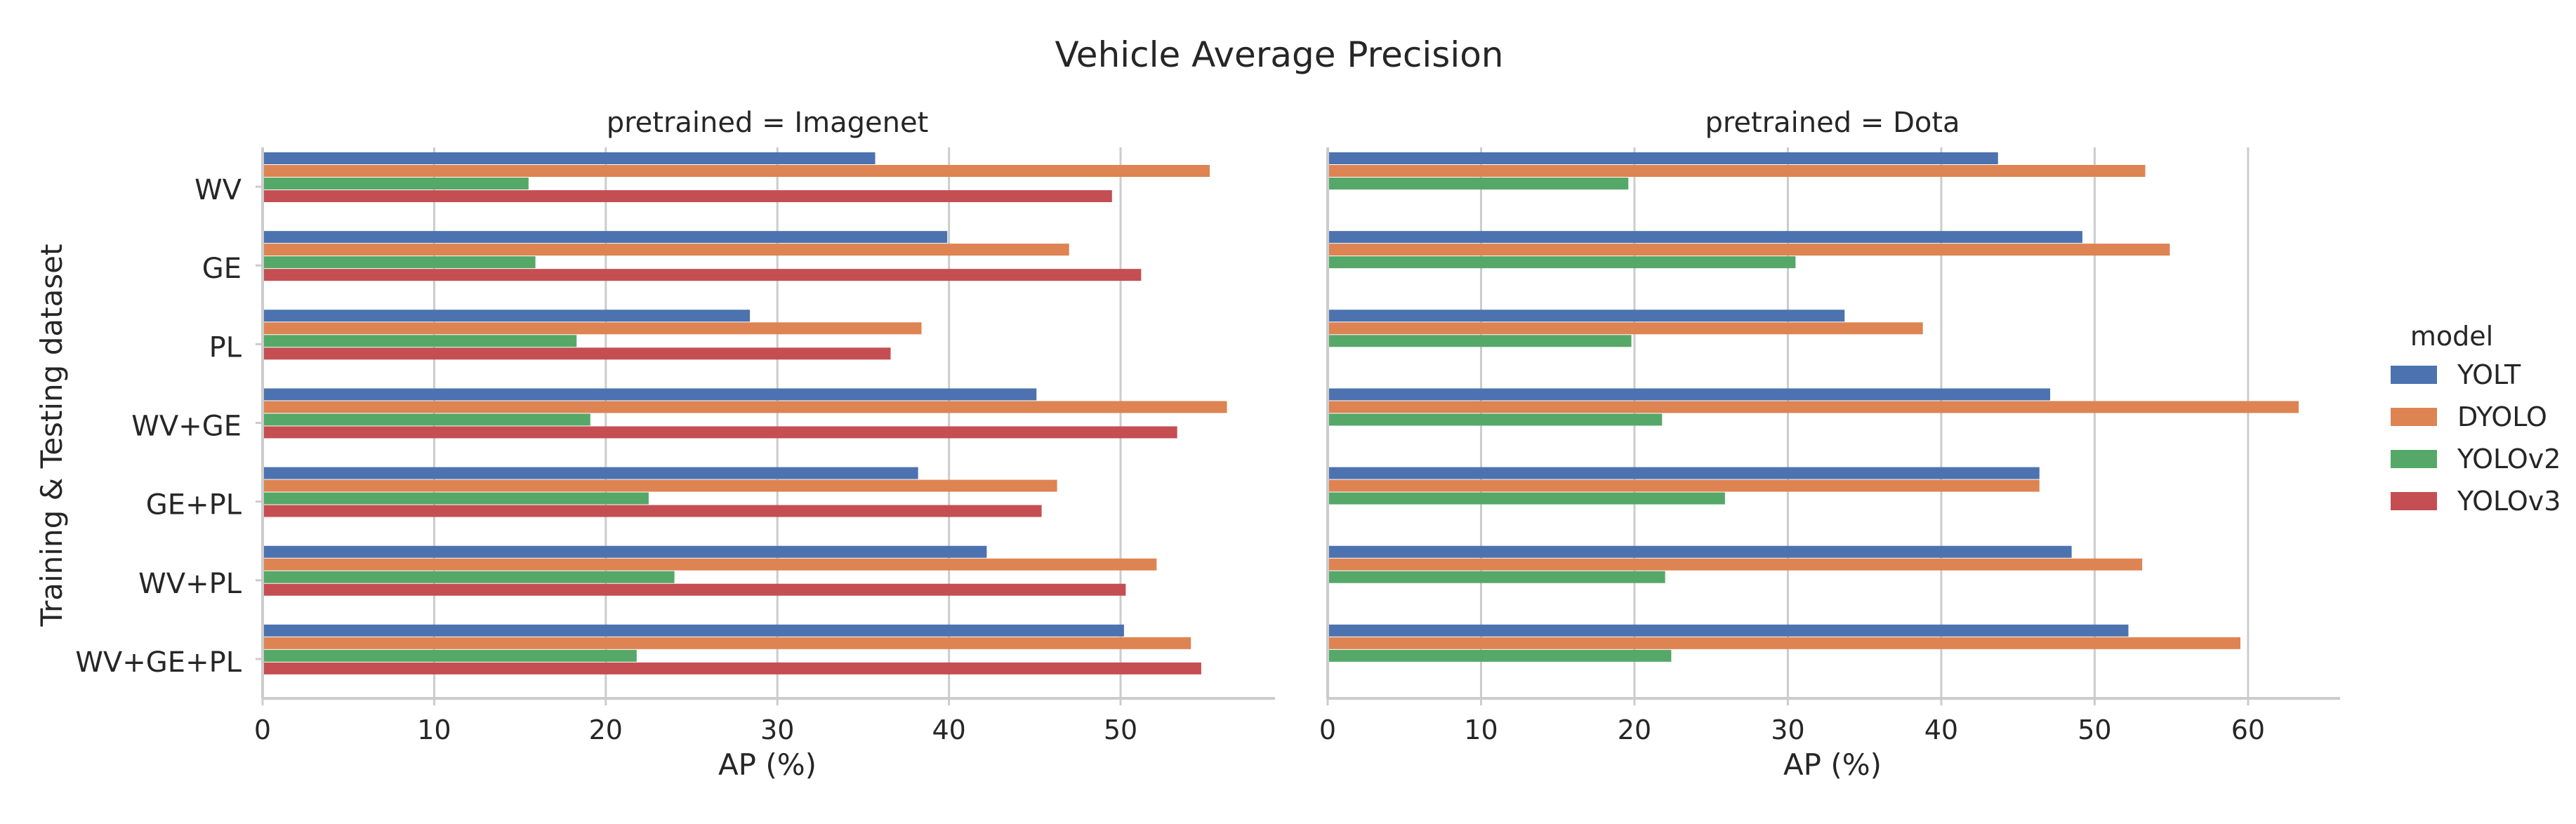 Image resolution: width=2576 pixels, height=824 pixels. What do you see at coordinates (767, 764) in the screenshot?
I see `x-axis-label-imagenet: AP (%)` at bounding box center [767, 764].